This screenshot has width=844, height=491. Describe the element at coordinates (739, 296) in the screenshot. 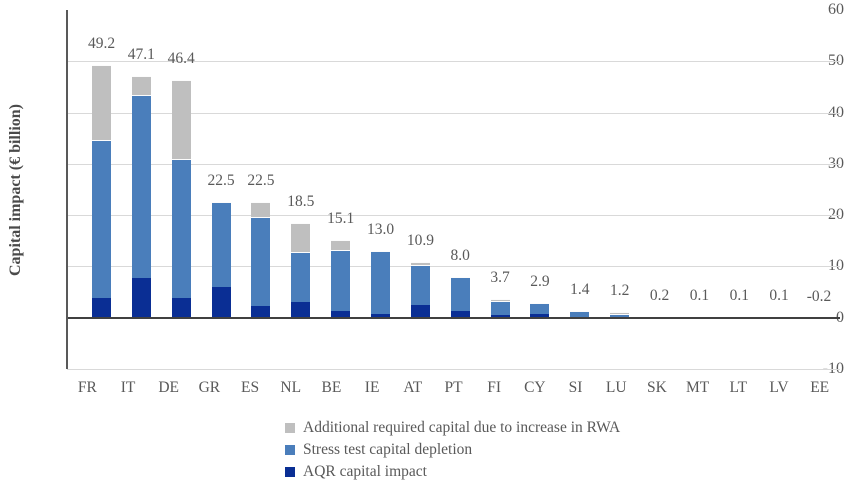

I see `data-label-lt: 0.1` at that location.